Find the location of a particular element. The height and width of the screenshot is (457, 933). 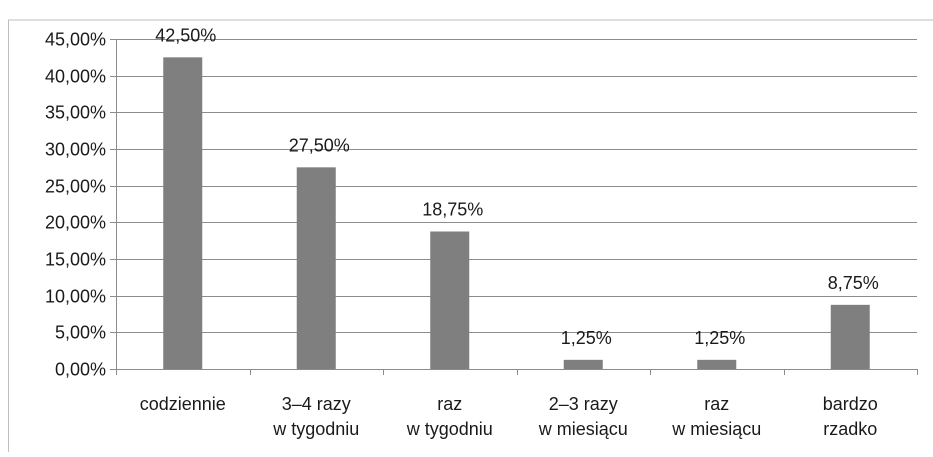

category-label-line: 2–3 razy is located at coordinates (583, 404).